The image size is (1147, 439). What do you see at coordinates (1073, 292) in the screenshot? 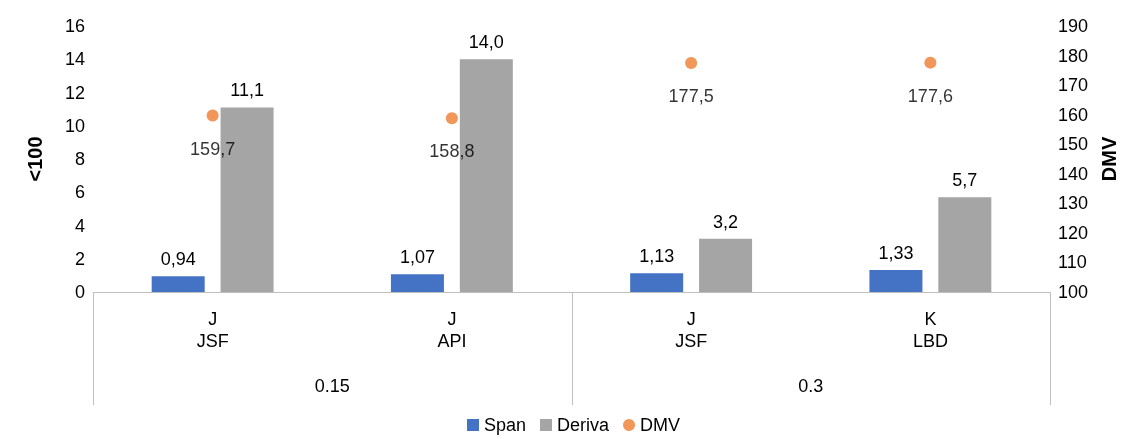
I see `y2-tick-label: 100` at bounding box center [1073, 292].